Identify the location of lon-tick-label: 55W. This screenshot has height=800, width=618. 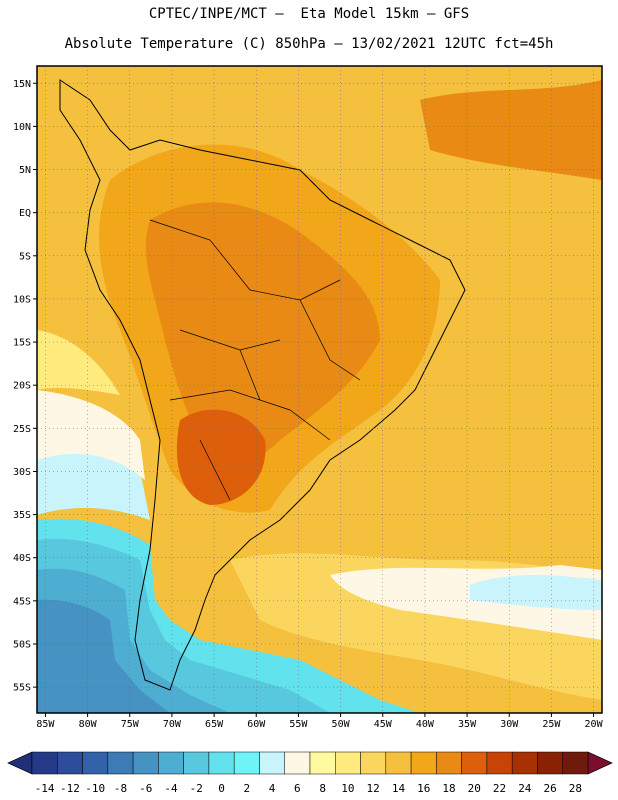
(298, 724).